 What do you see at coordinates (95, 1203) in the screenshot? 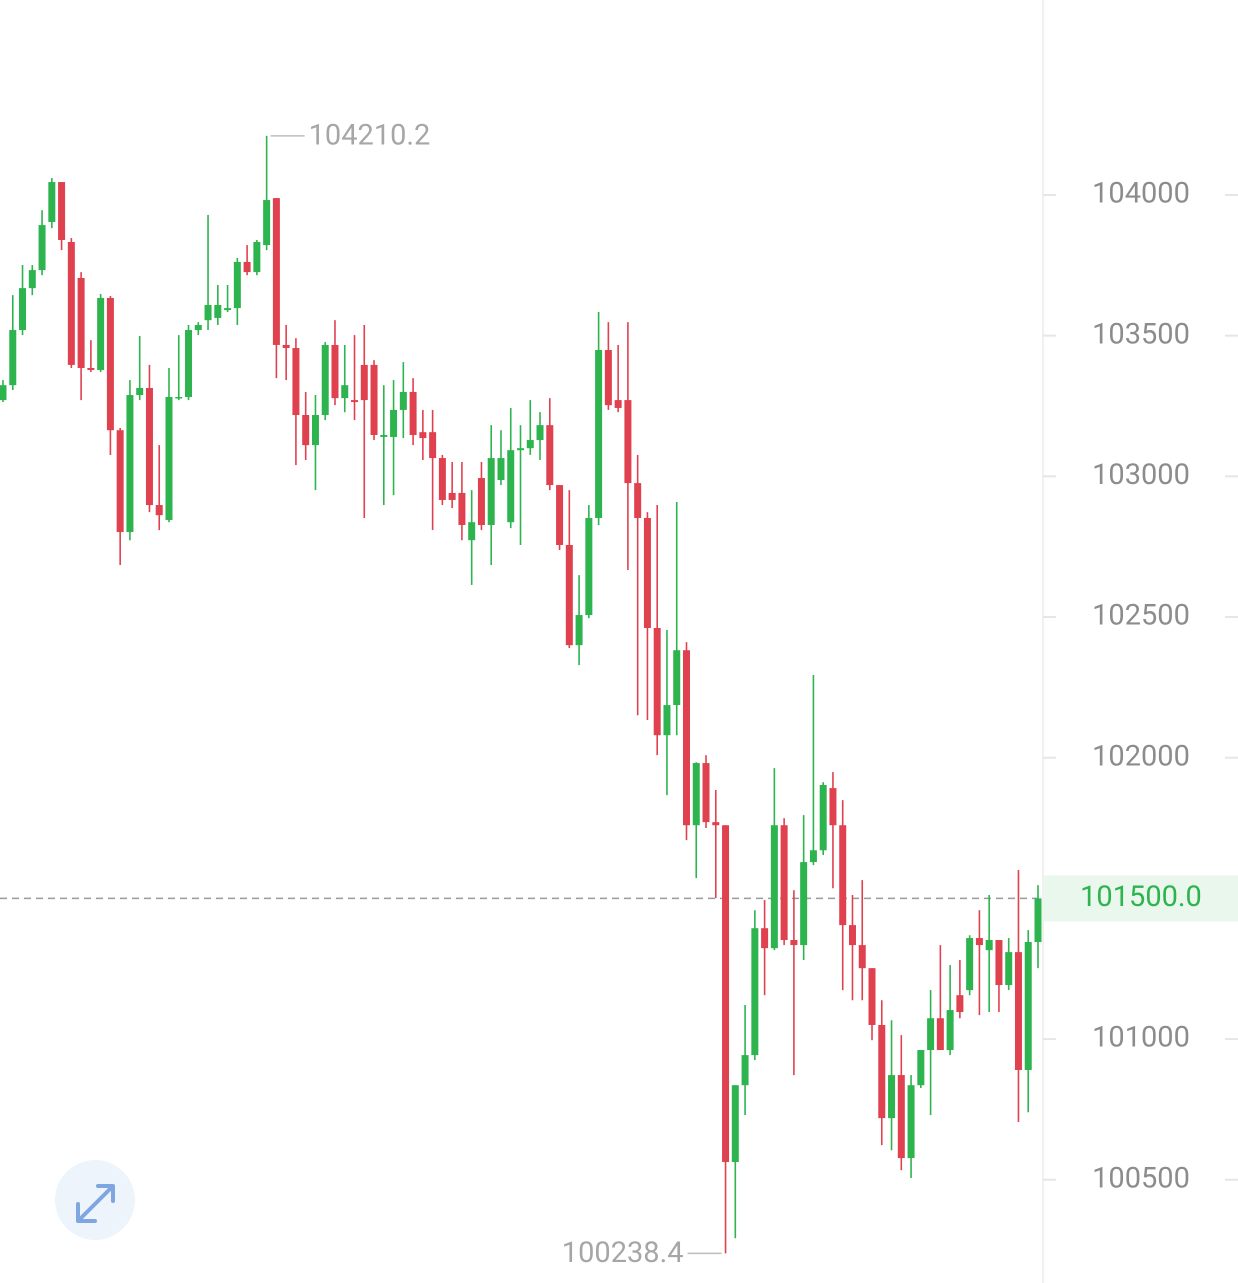
I see `expand-icon` at bounding box center [95, 1203].